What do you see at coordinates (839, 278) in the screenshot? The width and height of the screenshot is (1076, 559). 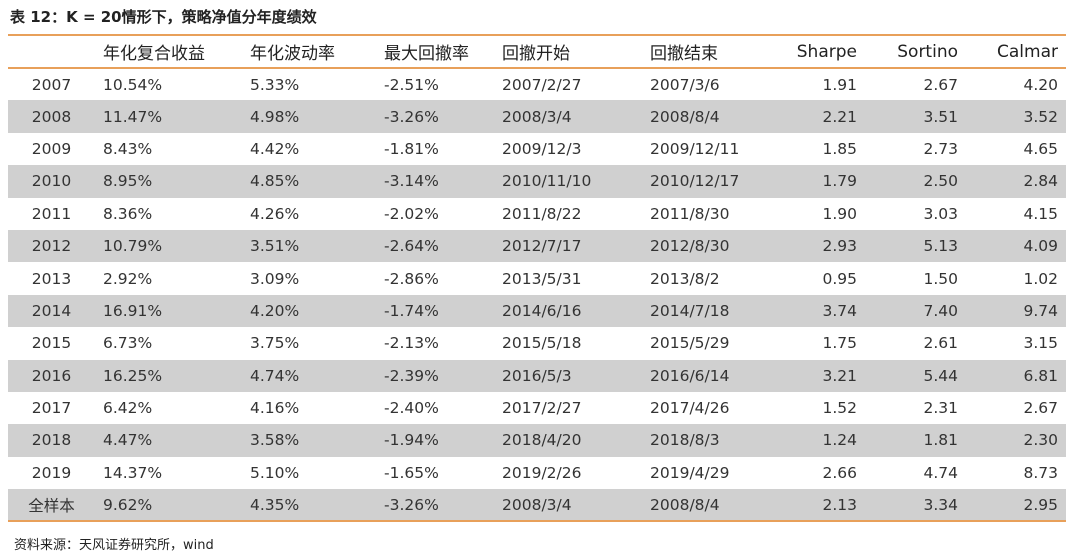 I see `table-cell: 0.95` at bounding box center [839, 278].